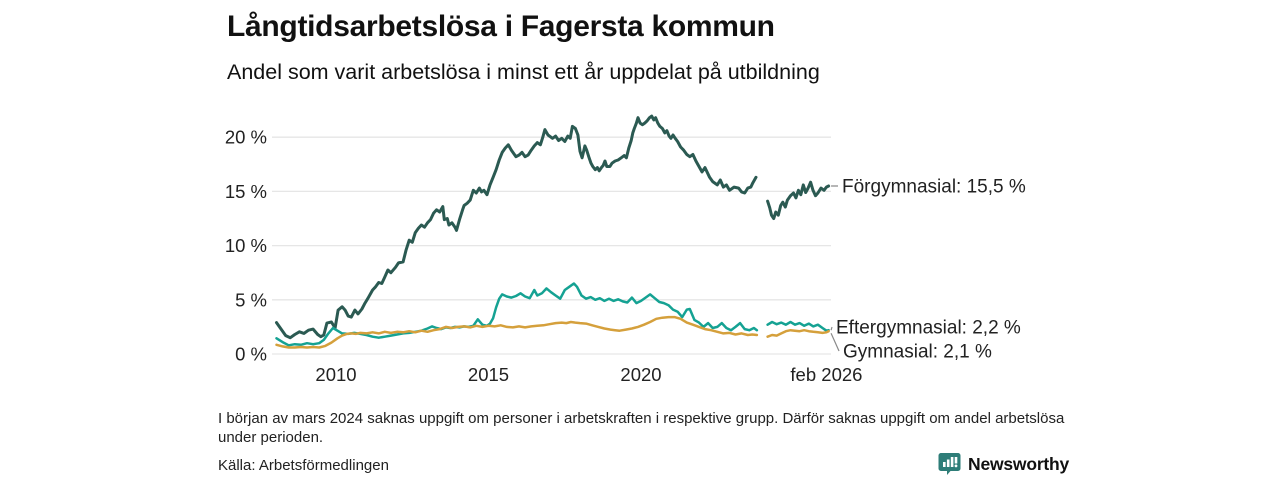 This screenshot has width=1280, height=480. Describe the element at coordinates (1019, 463) in the screenshot. I see `brand-name: Newsworthy` at that location.